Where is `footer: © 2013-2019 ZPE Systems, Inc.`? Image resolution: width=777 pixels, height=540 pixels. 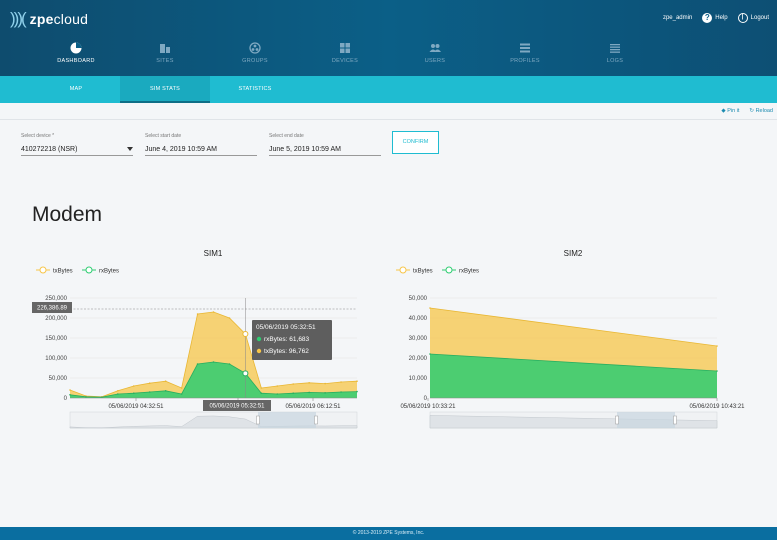
footer: © 2013-2019 ZPE Systems, Inc. is located at coordinates (388, 533).